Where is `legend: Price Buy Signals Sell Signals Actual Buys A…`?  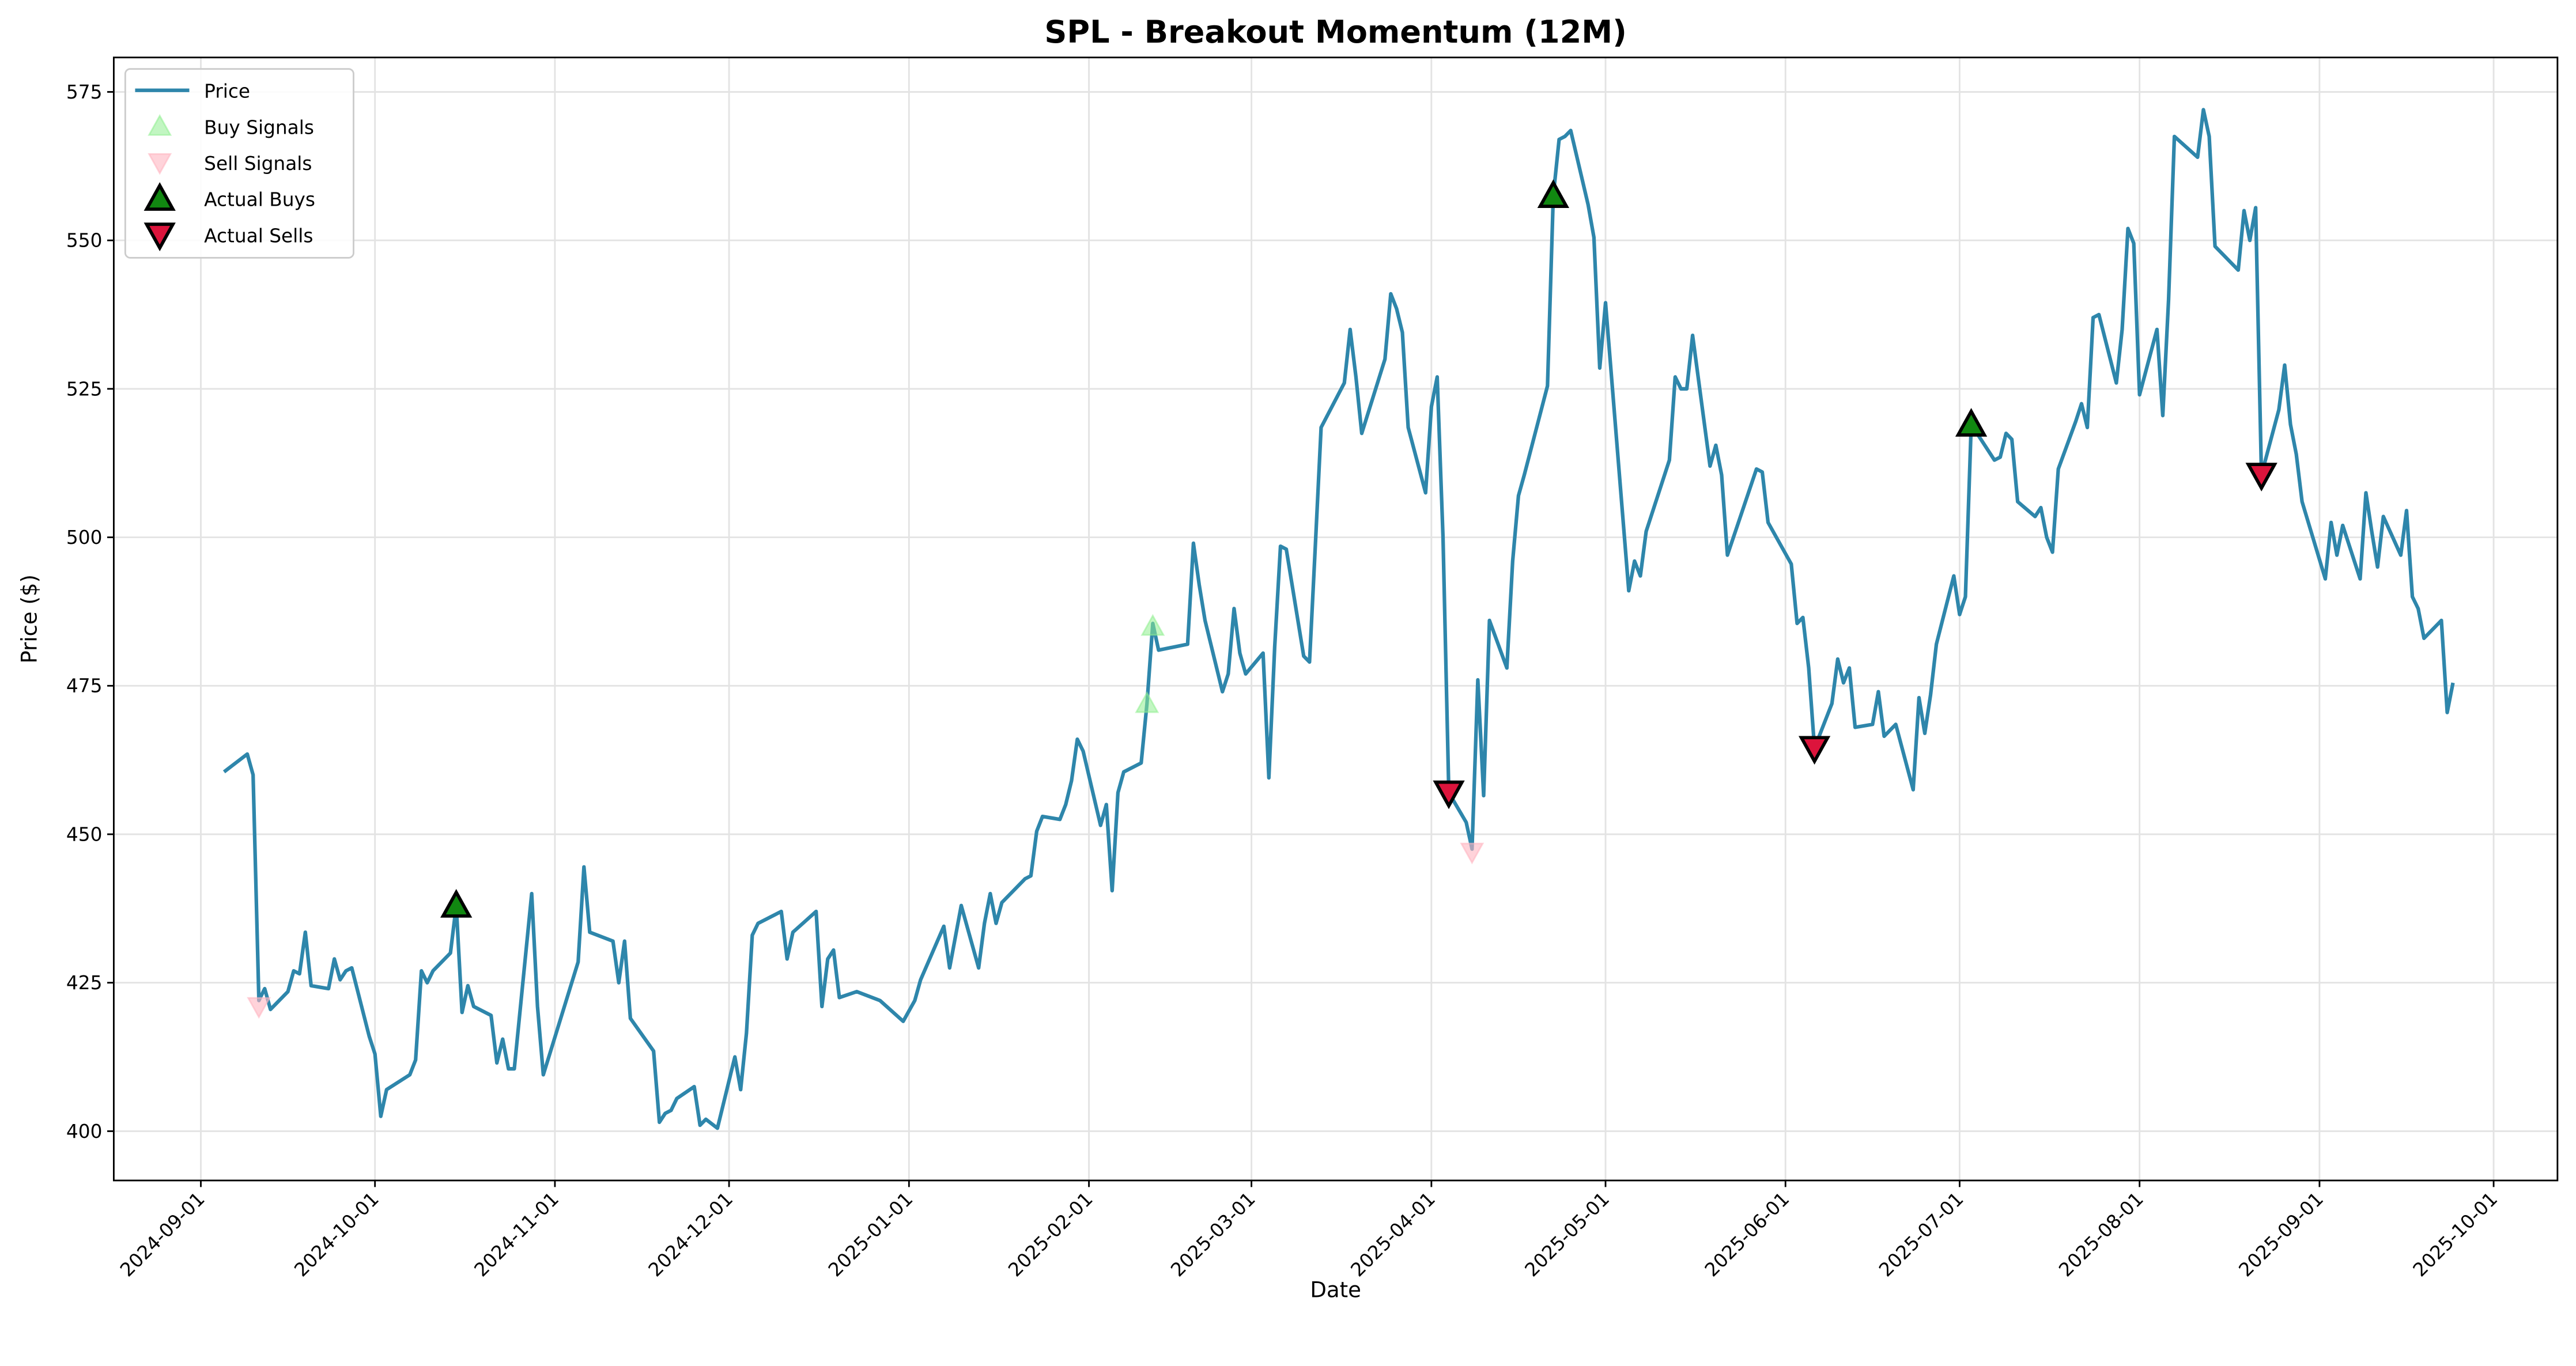 legend: Price Buy Signals Sell Signals Actual Buys A… is located at coordinates (239, 163).